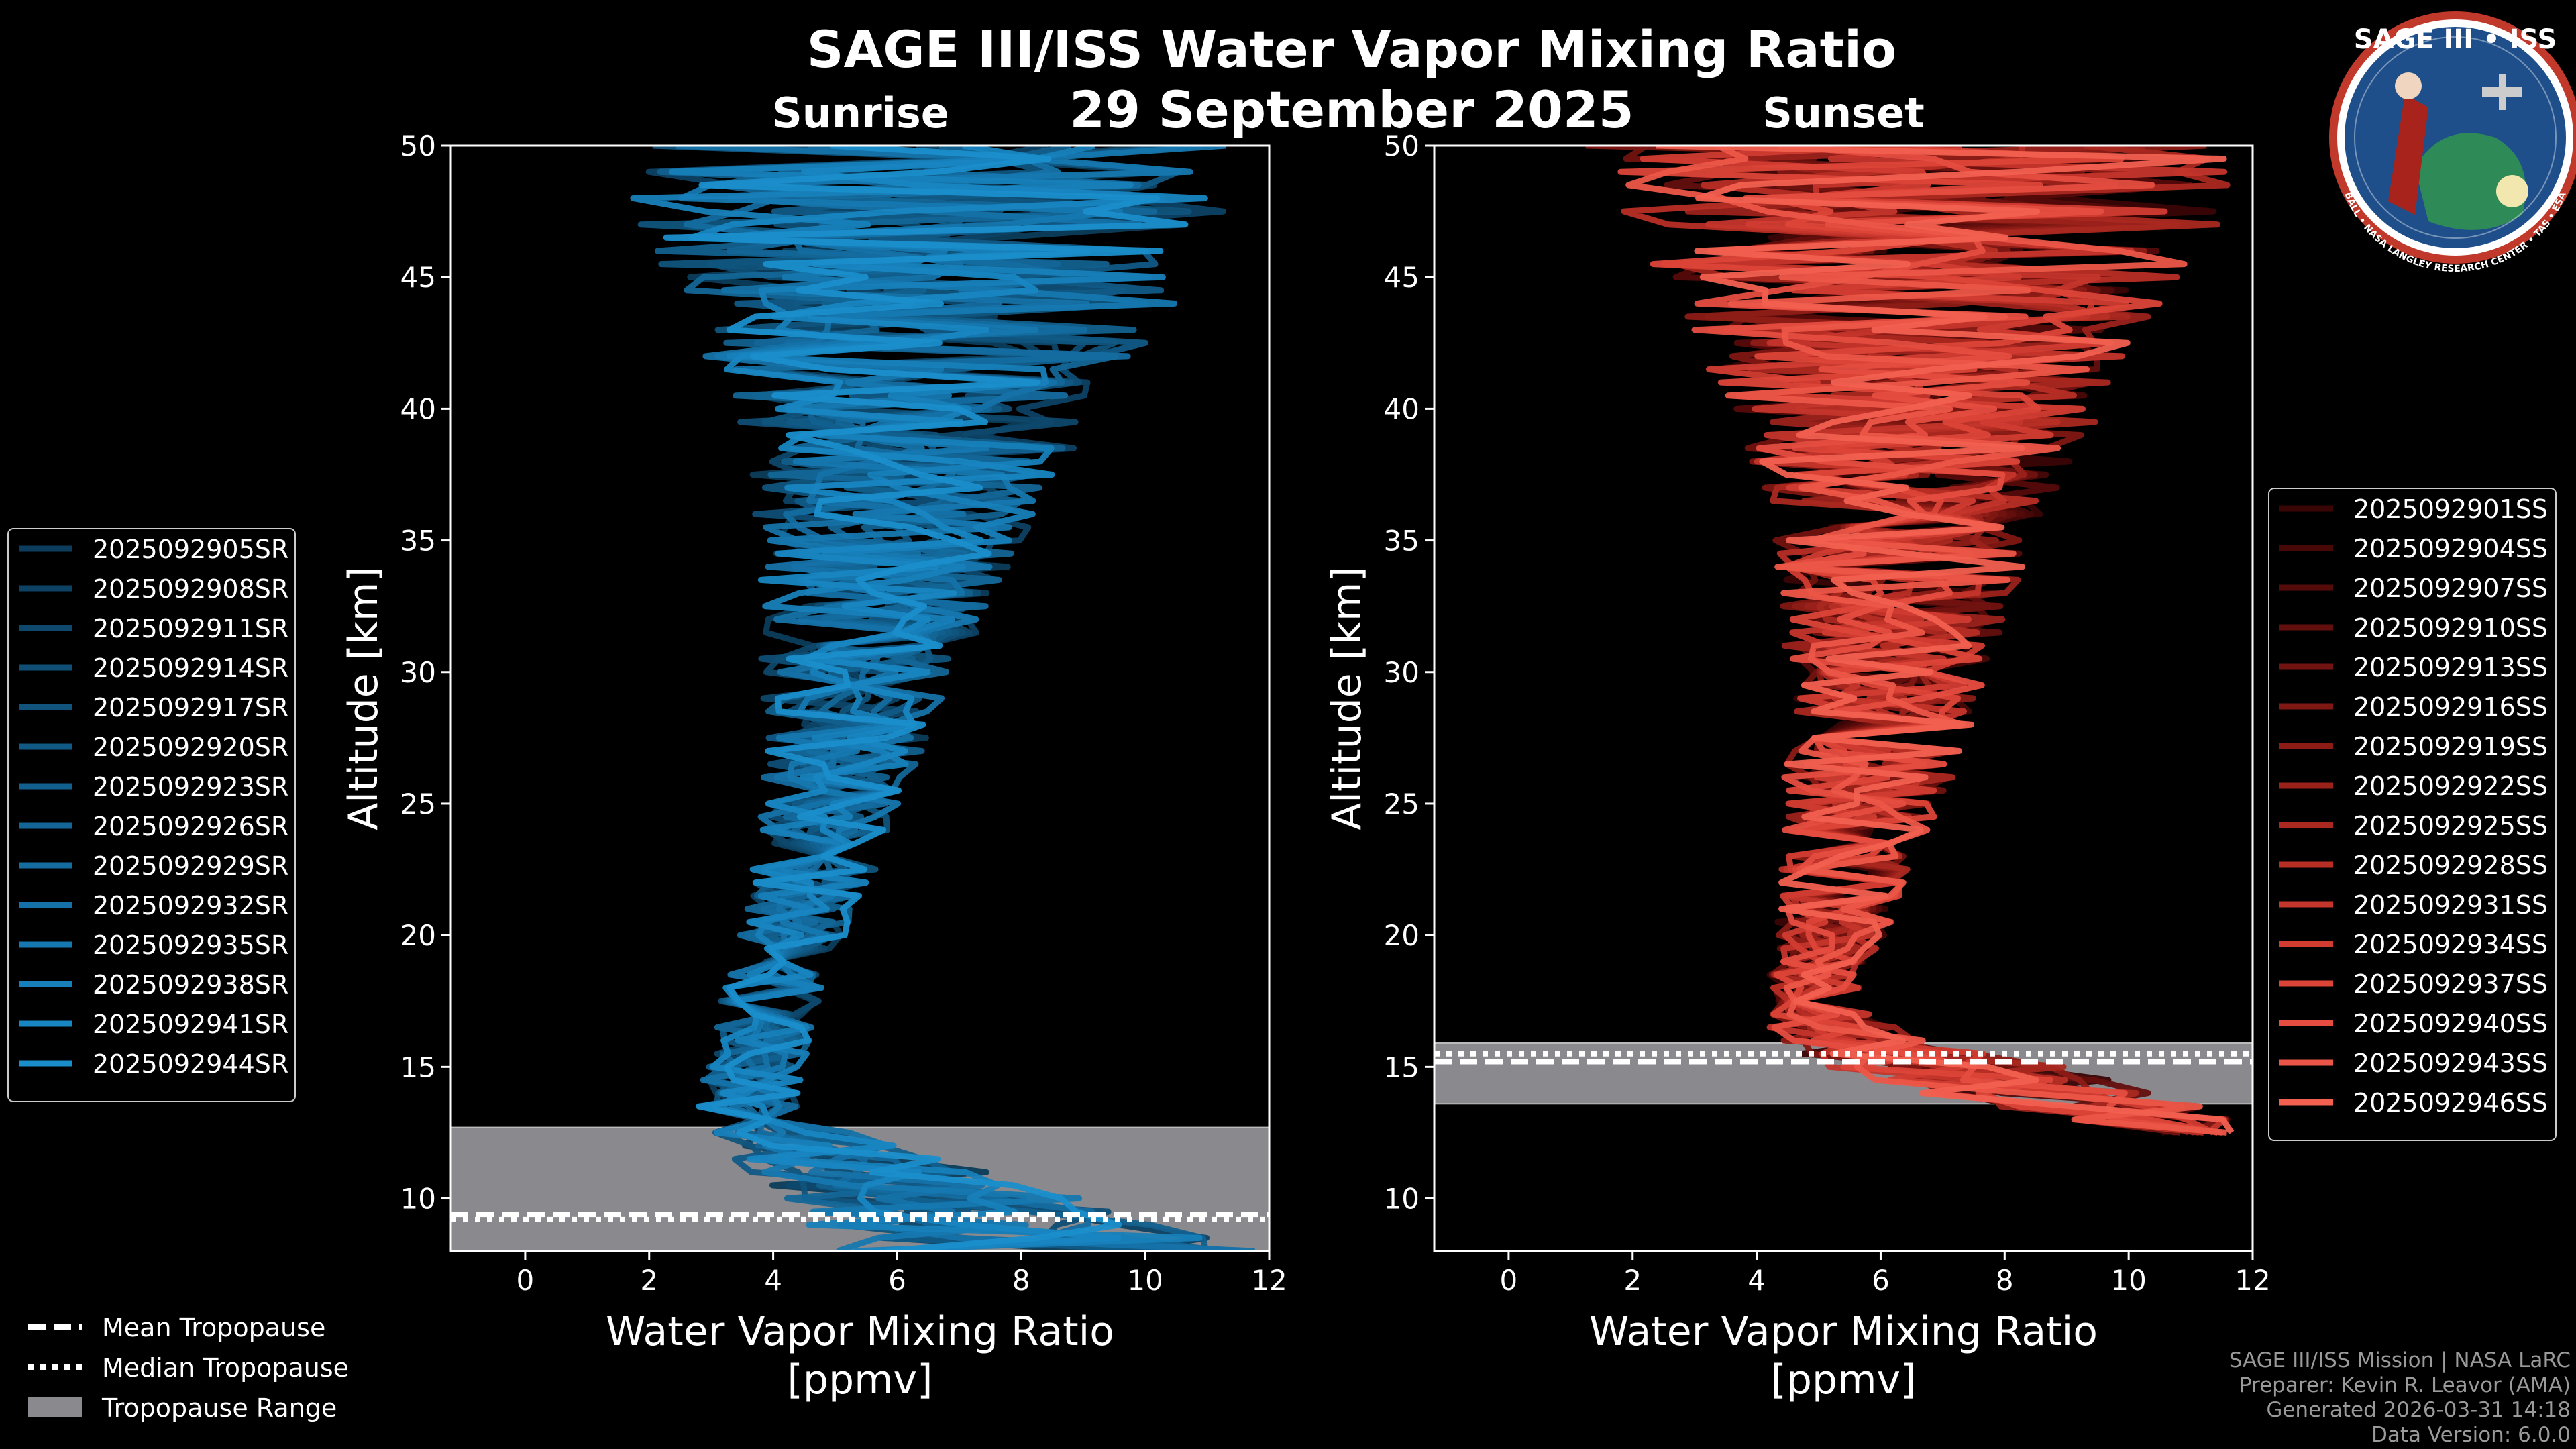  I want to click on legend-label-2025092922SS: 2025092922SS, so click(2450, 786).